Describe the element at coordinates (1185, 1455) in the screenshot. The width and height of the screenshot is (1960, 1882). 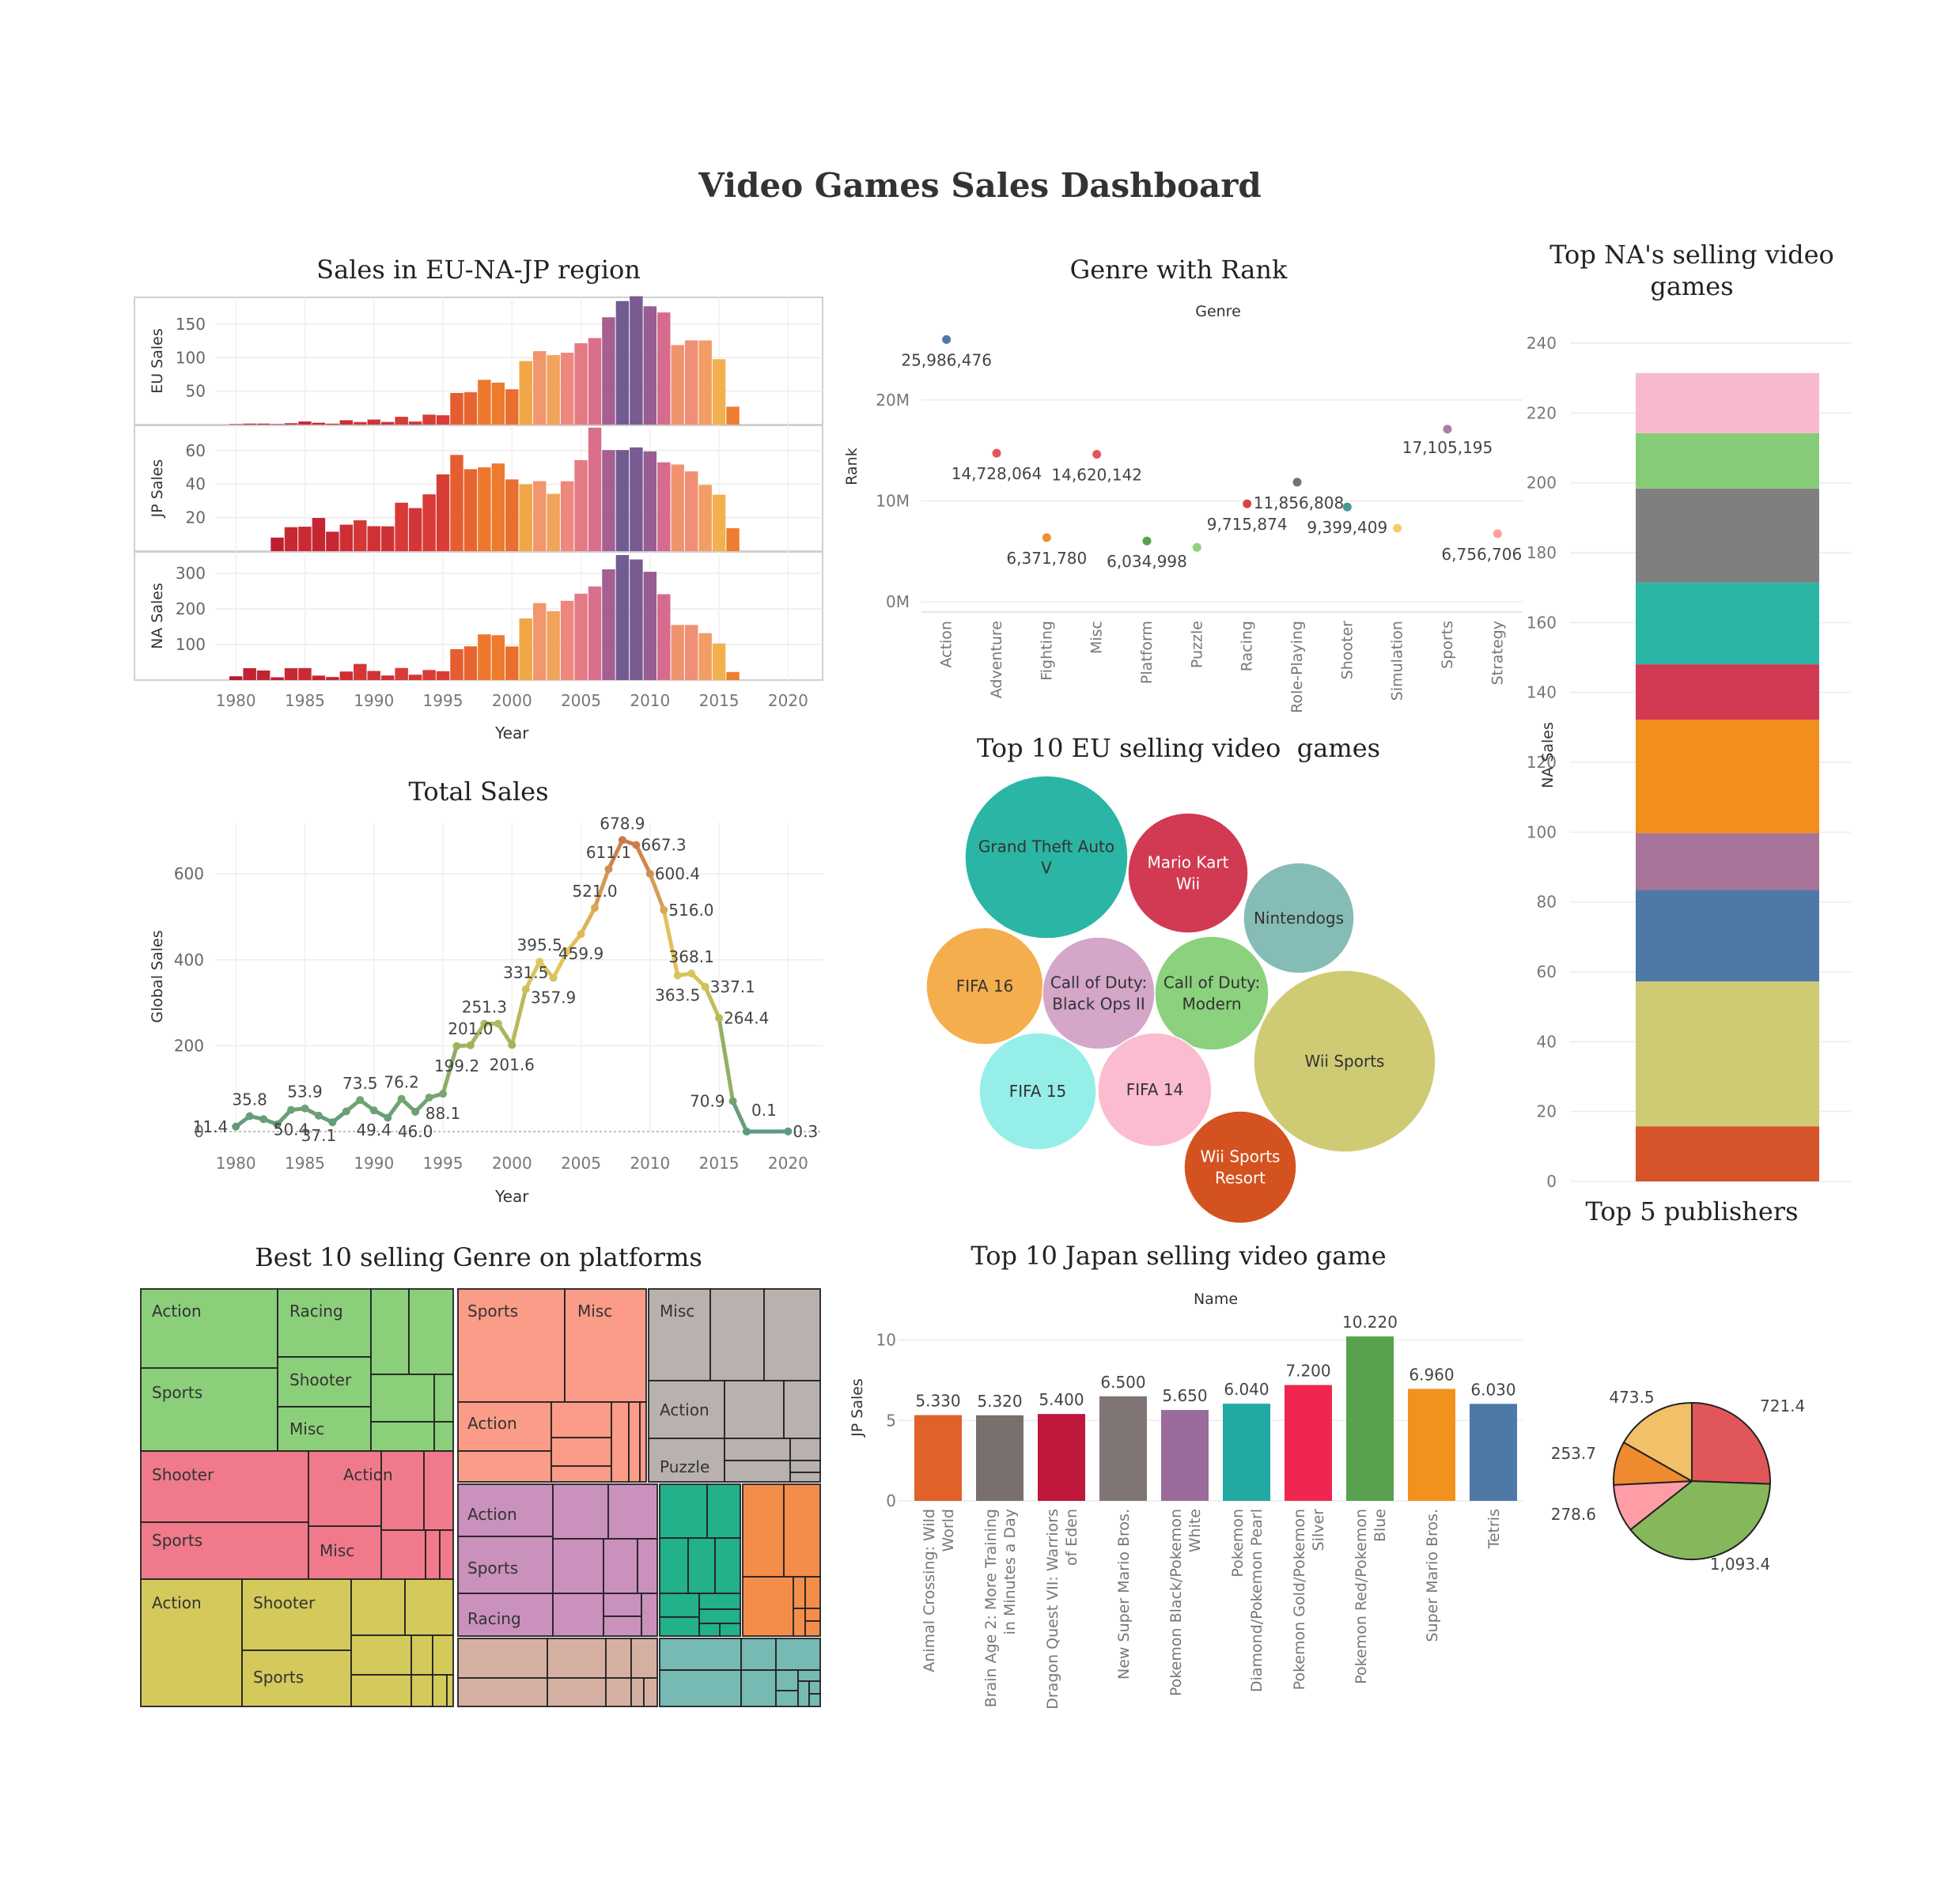
I see `jp-bar` at that location.